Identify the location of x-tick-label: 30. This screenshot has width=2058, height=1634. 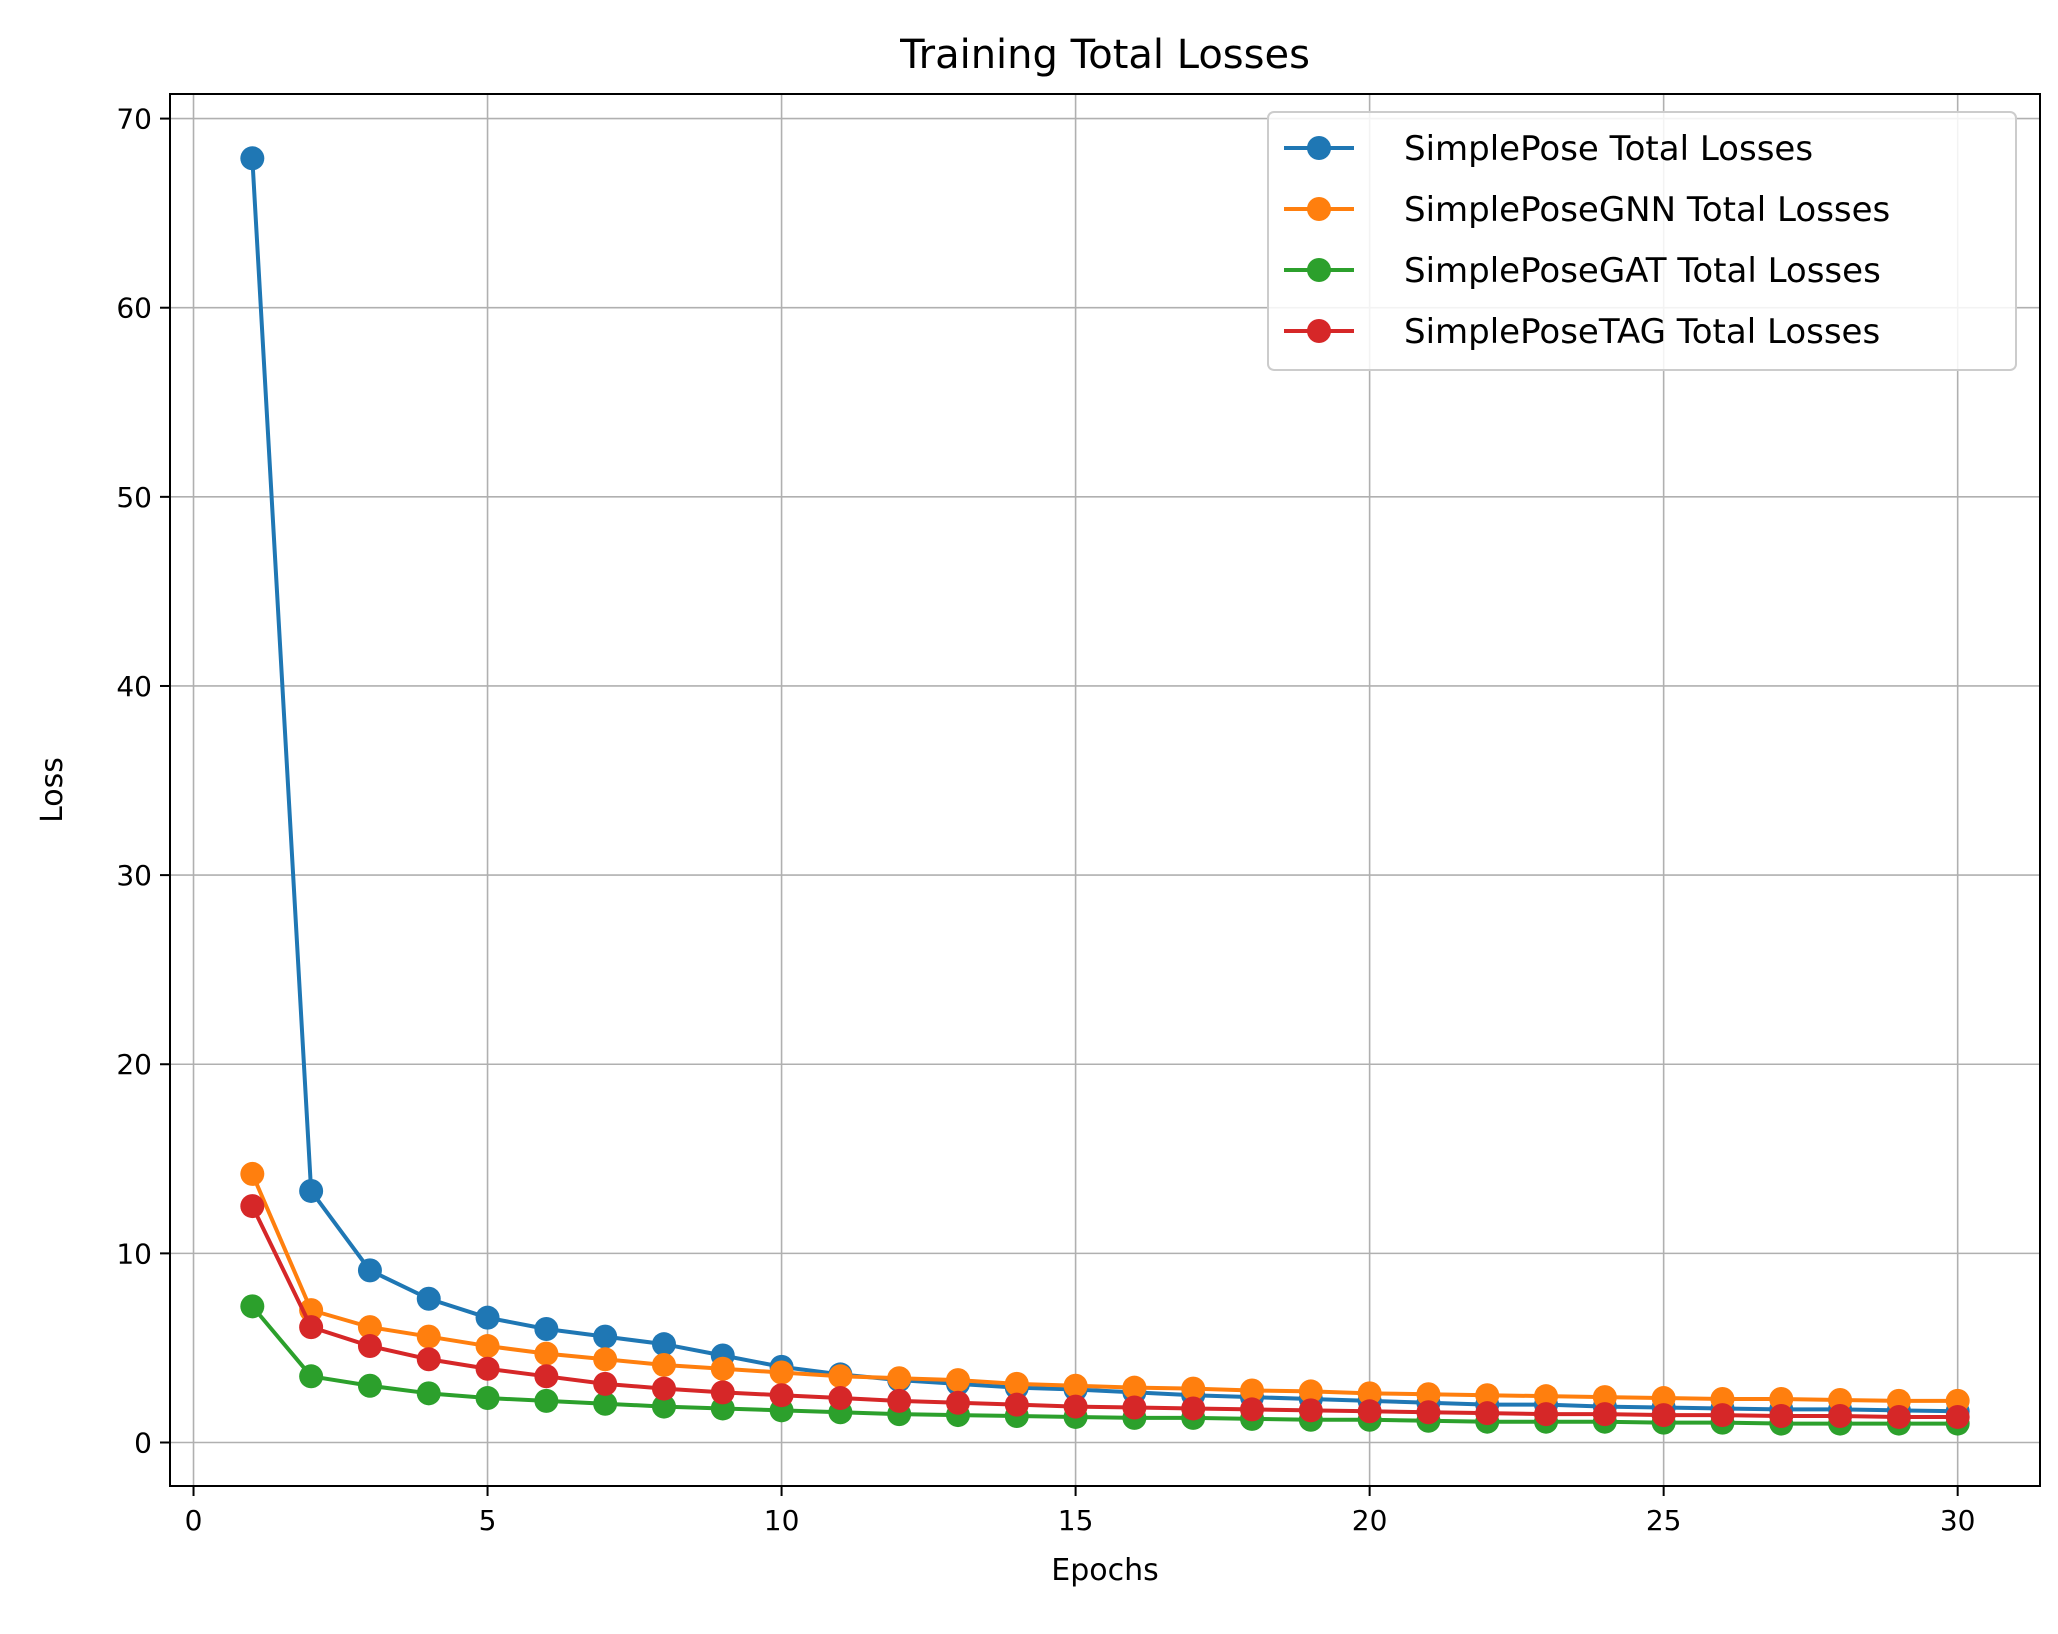
(1958, 1520).